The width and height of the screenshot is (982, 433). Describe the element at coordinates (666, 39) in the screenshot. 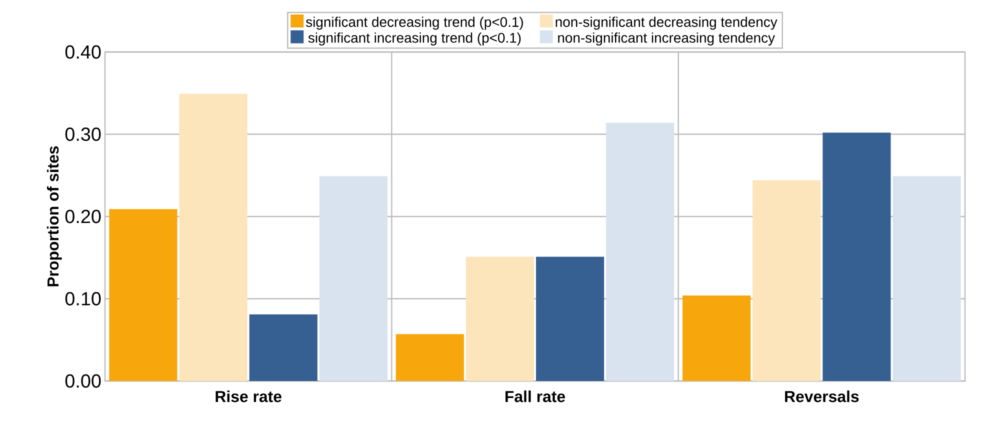

I see `legend-label: non-significant increasing tendency` at that location.